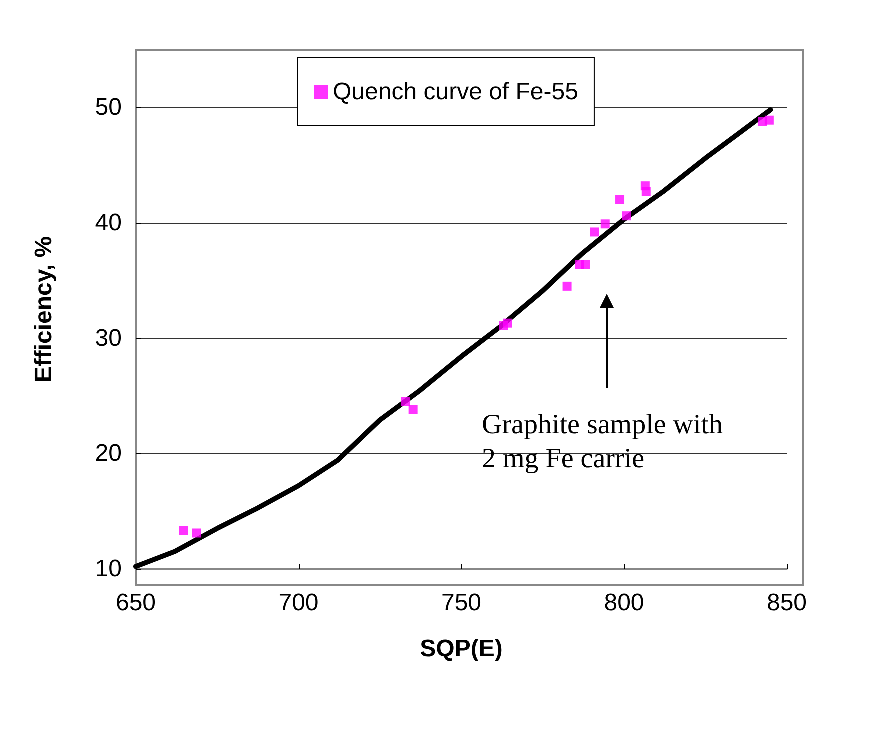 Image resolution: width=883 pixels, height=755 pixels. I want to click on x-tick-label: 650, so click(136, 603).